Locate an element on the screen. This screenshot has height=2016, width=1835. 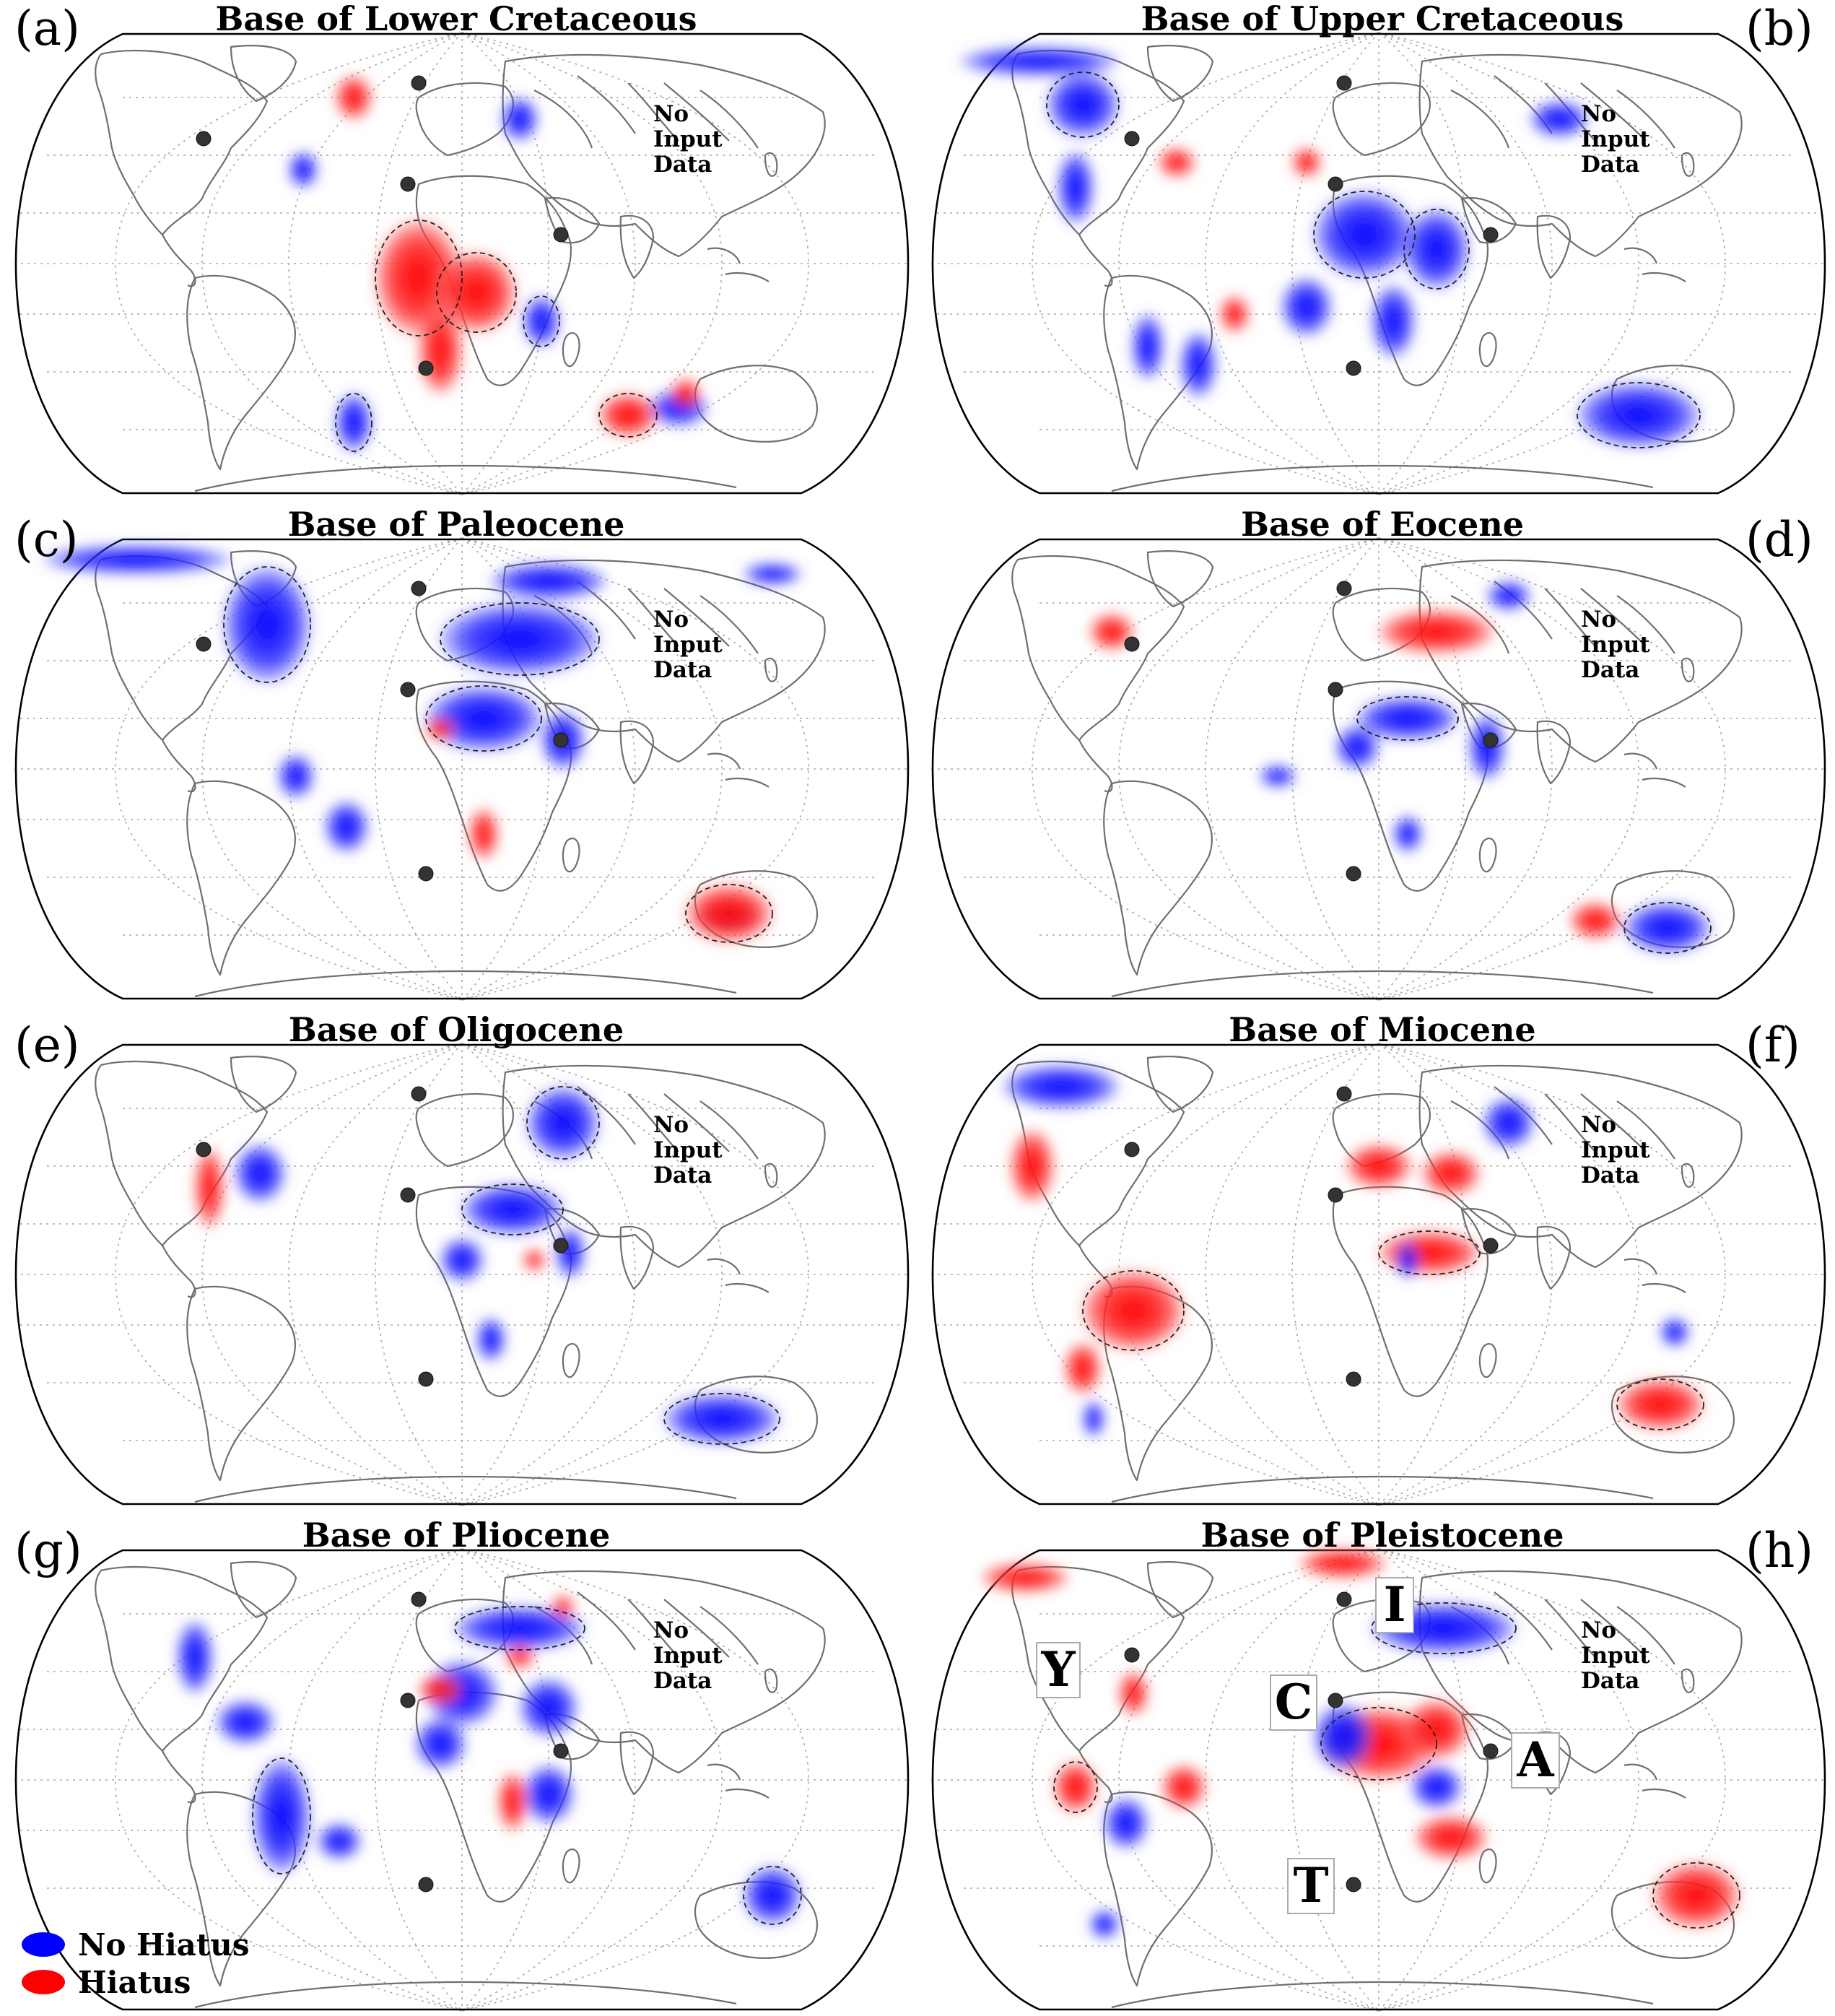
no-input-e: No Input Data is located at coordinates (688, 1150).